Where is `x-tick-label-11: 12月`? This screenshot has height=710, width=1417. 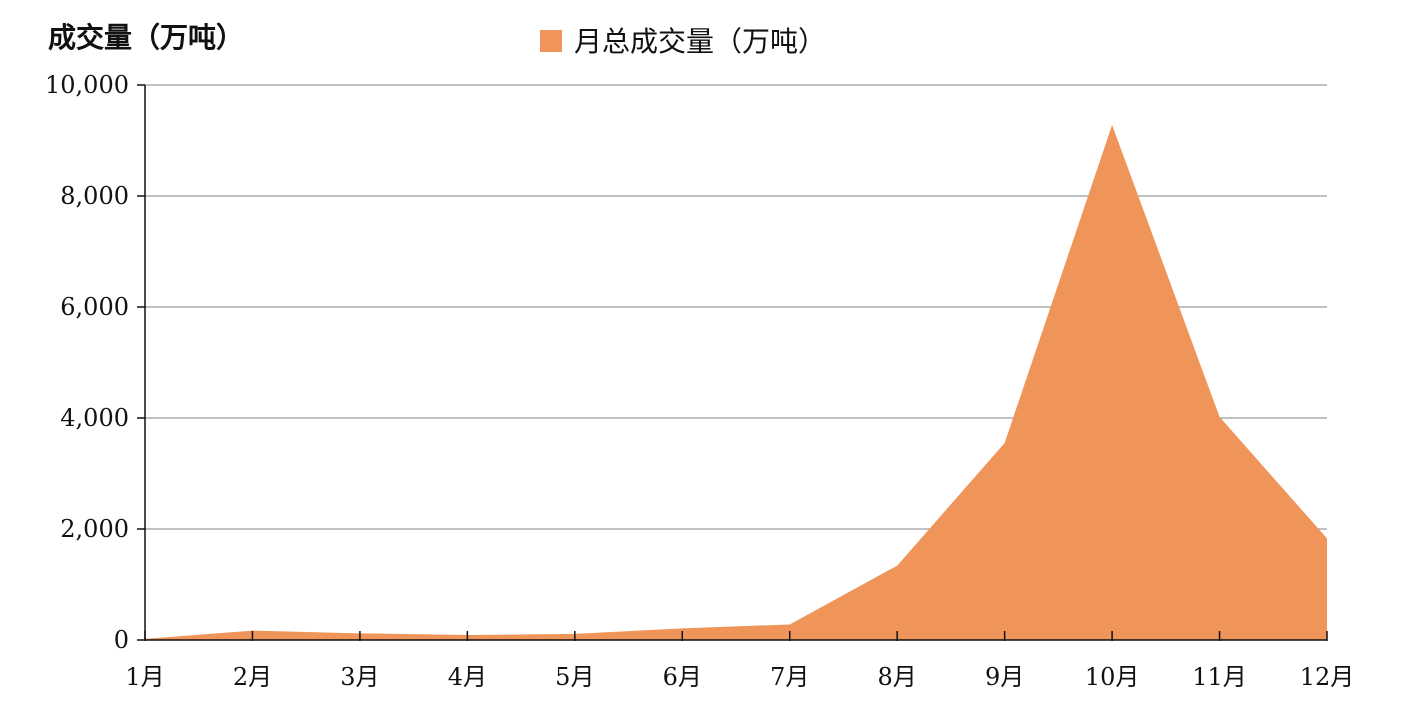 x-tick-label-11: 12月 is located at coordinates (1327, 677).